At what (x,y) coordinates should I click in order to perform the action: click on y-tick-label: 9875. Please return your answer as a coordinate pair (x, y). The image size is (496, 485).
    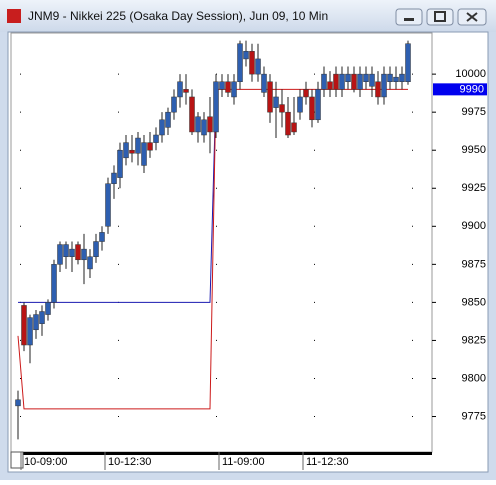
    Looking at the image, I should click on (474, 264).